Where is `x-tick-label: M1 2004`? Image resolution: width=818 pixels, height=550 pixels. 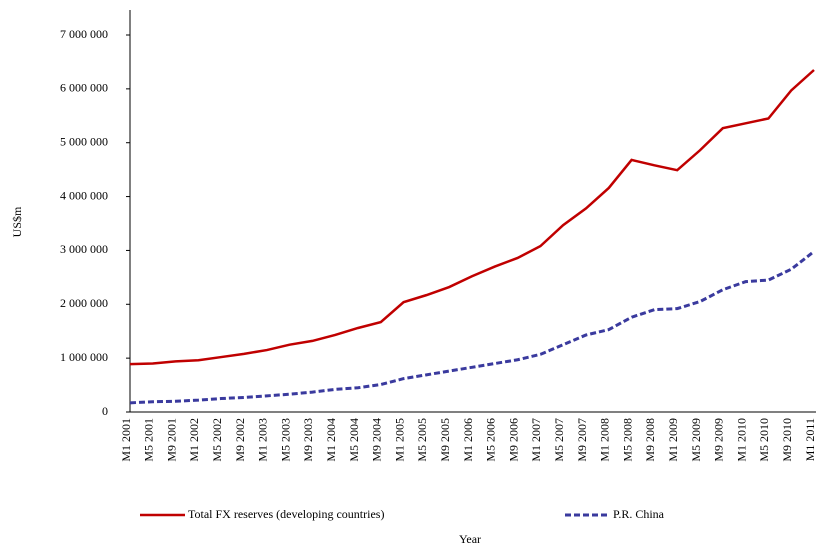 x-tick-label: M1 2004 is located at coordinates (331, 440).